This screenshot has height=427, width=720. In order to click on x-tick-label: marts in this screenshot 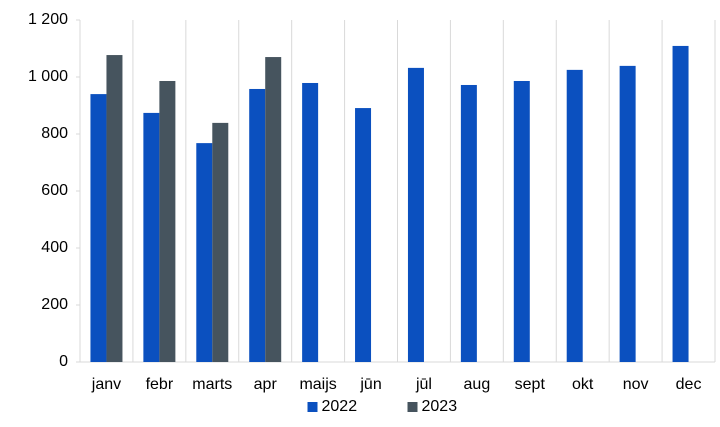, I will do `click(212, 384)`.